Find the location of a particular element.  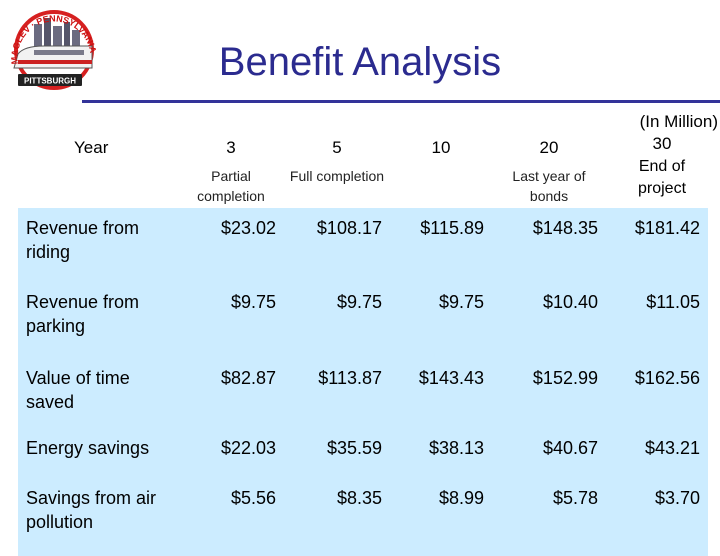

row-label: Savings from air pollution is located at coordinates (98, 517).